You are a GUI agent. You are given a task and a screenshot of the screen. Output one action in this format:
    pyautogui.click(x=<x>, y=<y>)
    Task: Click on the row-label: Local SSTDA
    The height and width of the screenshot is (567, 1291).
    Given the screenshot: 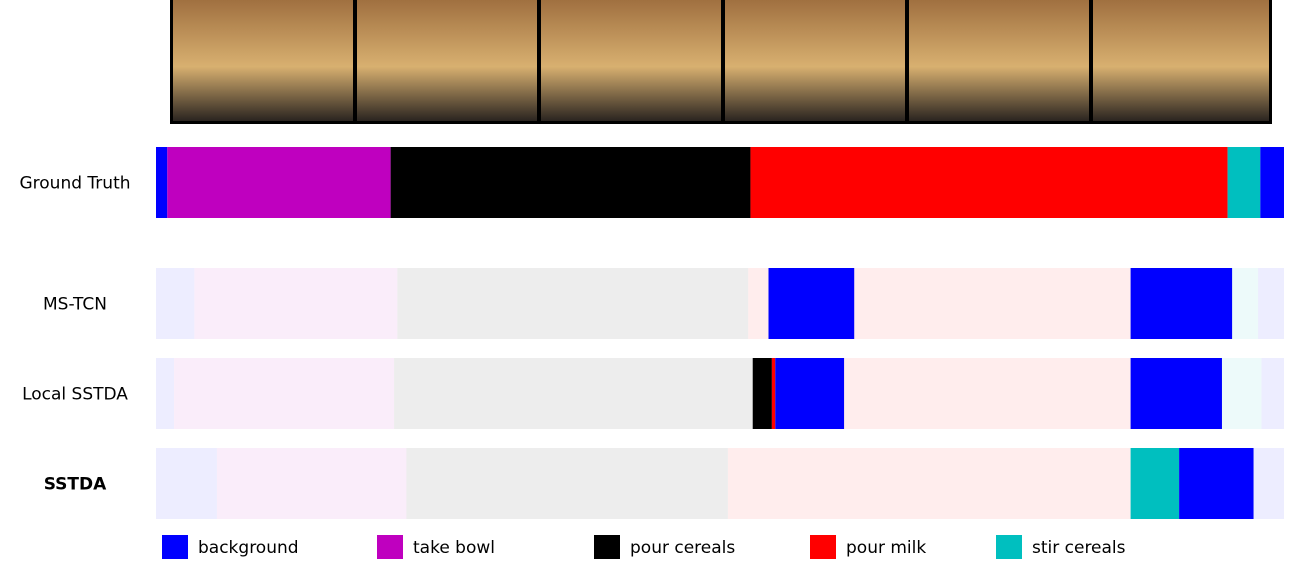 What is the action you would take?
    pyautogui.click(x=75, y=395)
    